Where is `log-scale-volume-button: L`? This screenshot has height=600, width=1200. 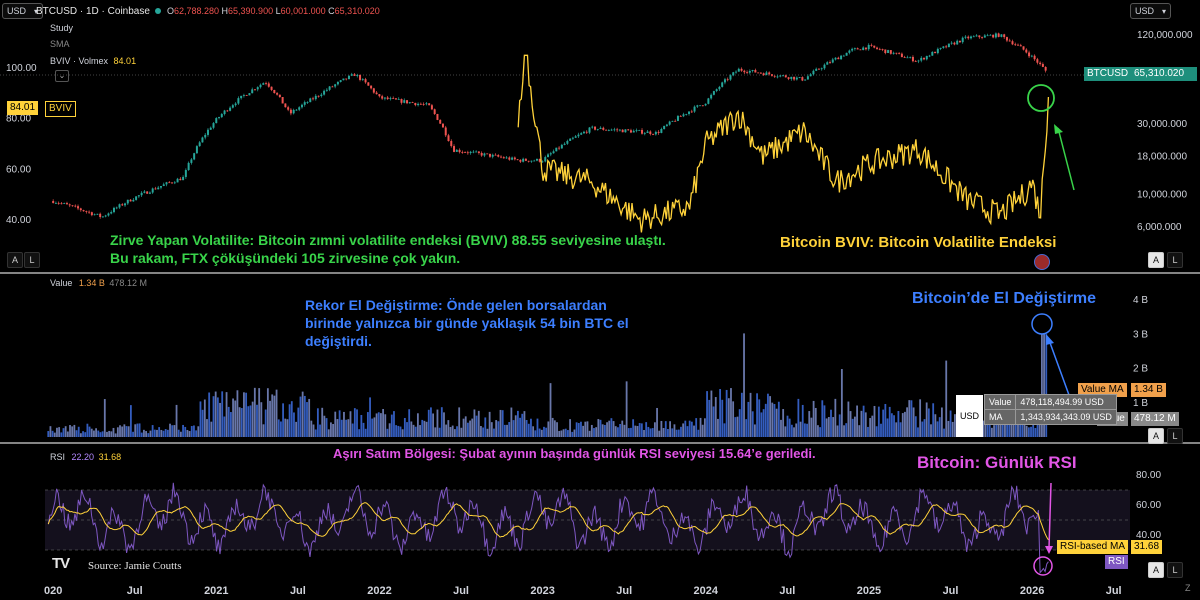 log-scale-volume-button: L is located at coordinates (1175, 436).